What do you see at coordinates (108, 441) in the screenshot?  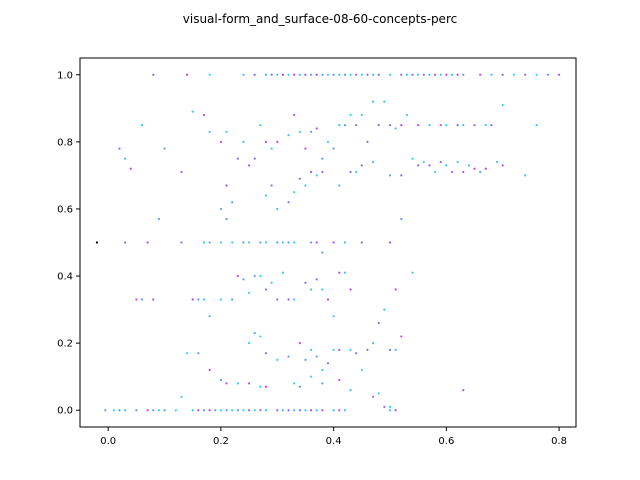 I see `x-tick-label: 0.0` at bounding box center [108, 441].